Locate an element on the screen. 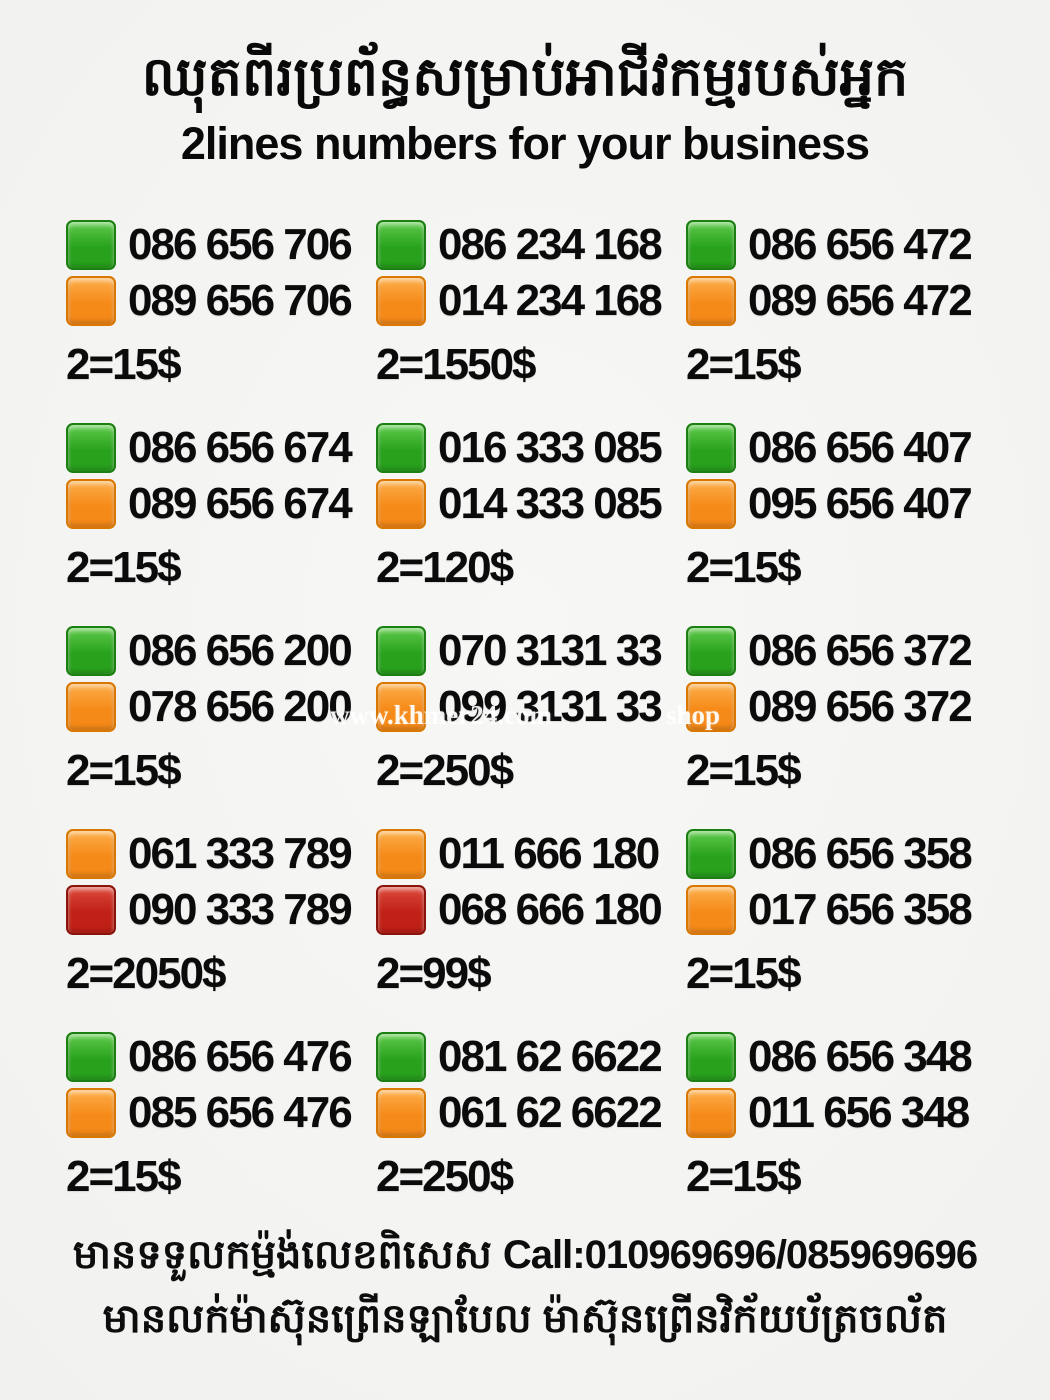  number-line-1: 086 656 372 is located at coordinates (835, 651).